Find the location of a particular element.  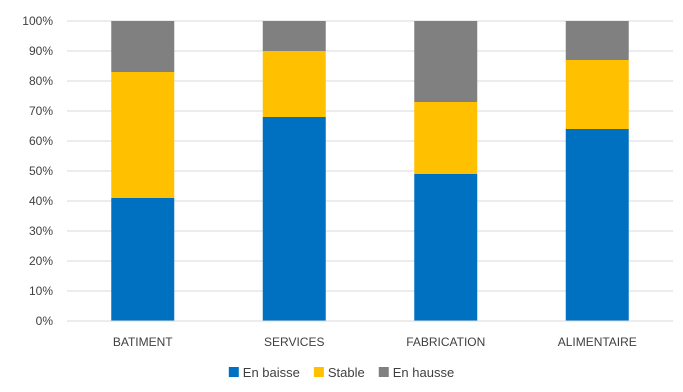

x-category-label: SERVICES is located at coordinates (294, 342).